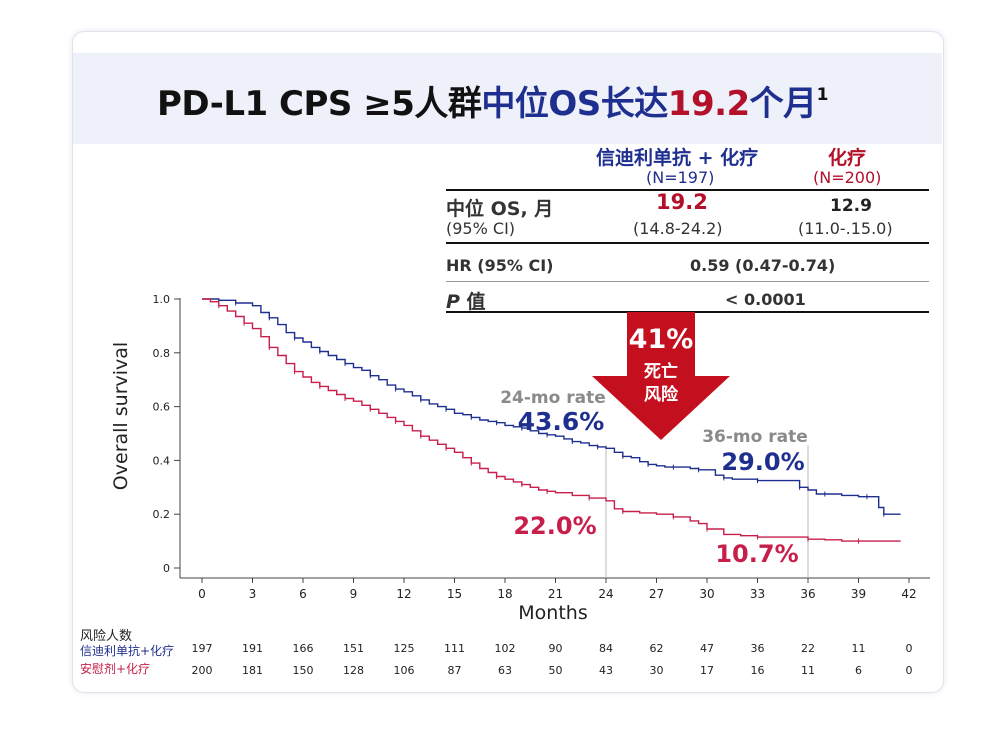 The image size is (1001, 737). What do you see at coordinates (707, 648) in the screenshot?
I see `risk-count: 47` at bounding box center [707, 648].